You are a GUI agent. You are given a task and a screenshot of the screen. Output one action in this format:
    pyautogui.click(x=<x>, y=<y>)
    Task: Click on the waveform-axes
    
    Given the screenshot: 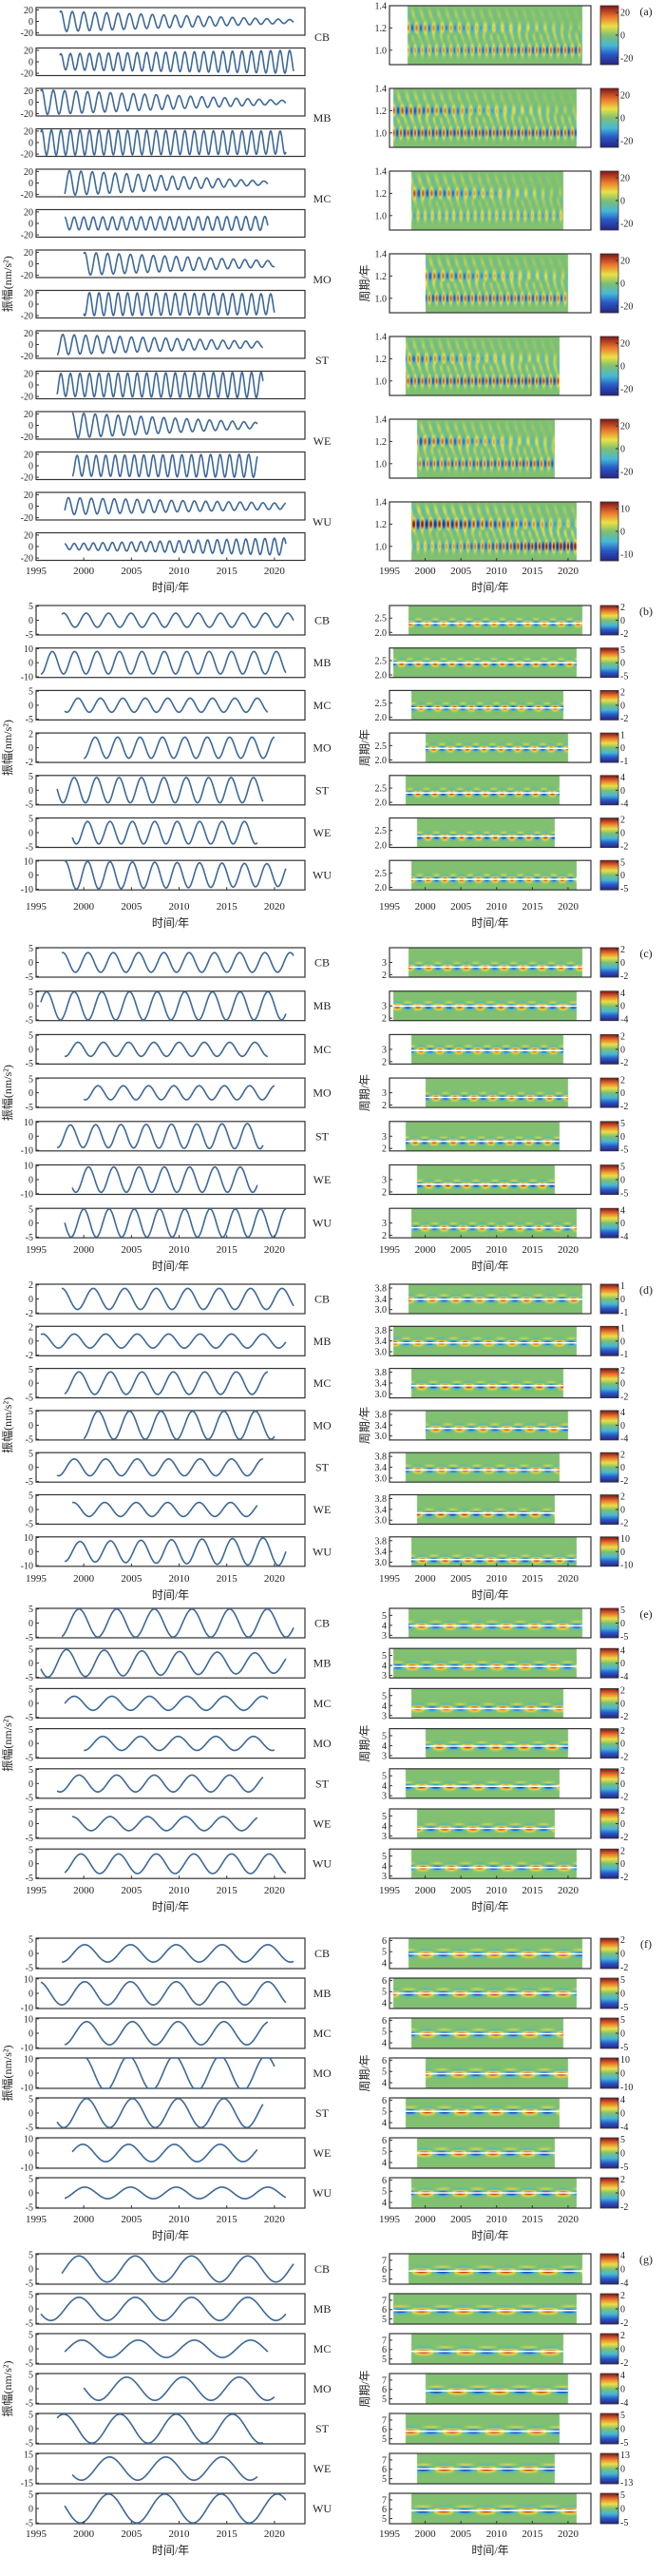 What is the action you would take?
    pyautogui.click(x=170, y=1341)
    